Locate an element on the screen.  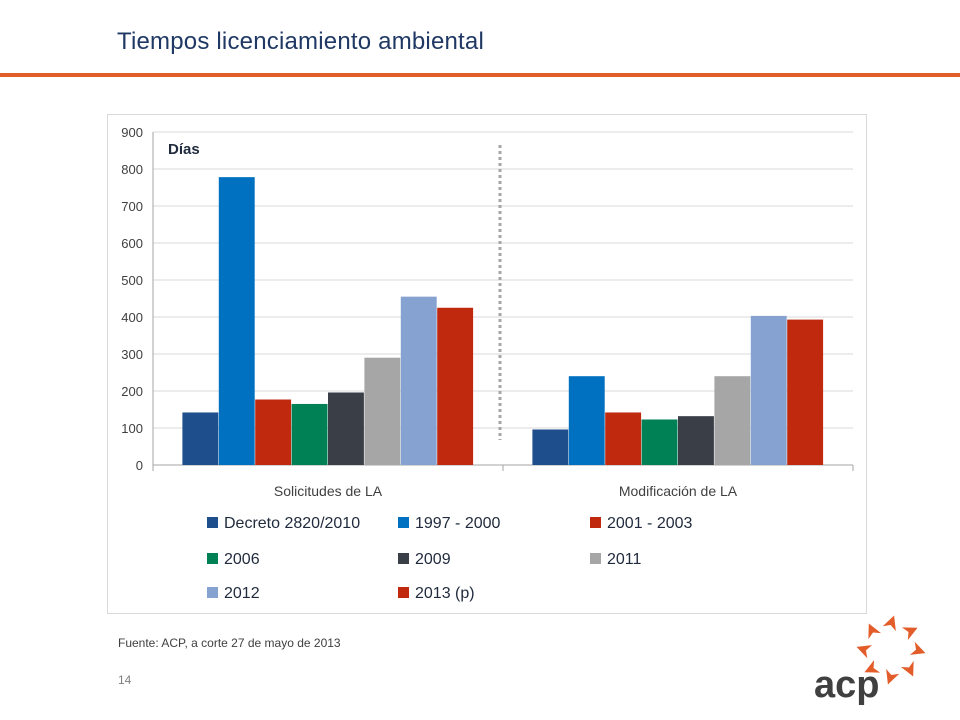
y-tick-label: 300 is located at coordinates (132, 354).